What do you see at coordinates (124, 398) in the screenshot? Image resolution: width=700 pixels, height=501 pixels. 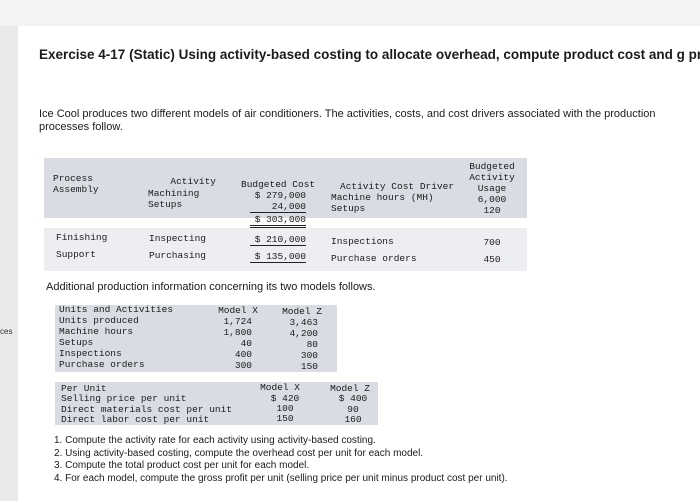 I see `per-unit-row-label: Selling price per unit` at bounding box center [124, 398].